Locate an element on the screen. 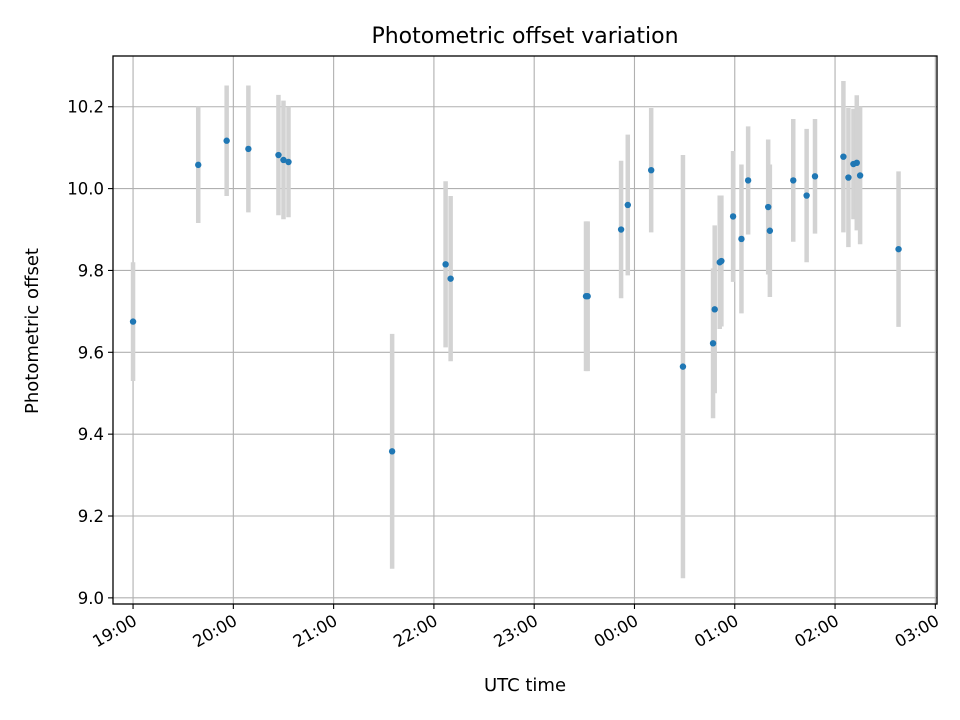 The height and width of the screenshot is (720, 960). y-tick-label: 9.6 is located at coordinates (91, 352).